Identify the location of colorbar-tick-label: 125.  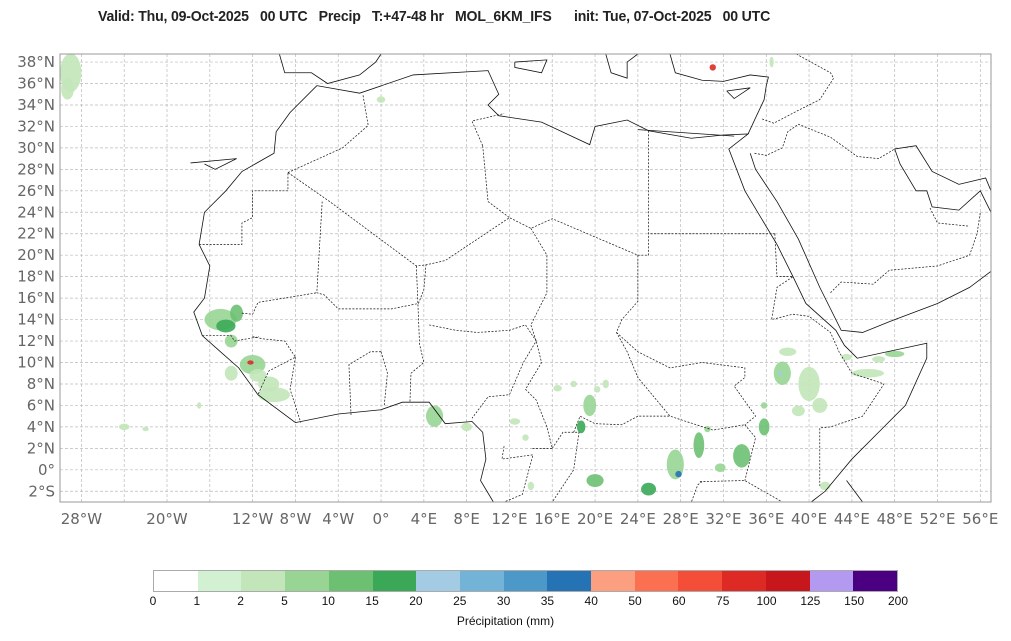
(810, 601).